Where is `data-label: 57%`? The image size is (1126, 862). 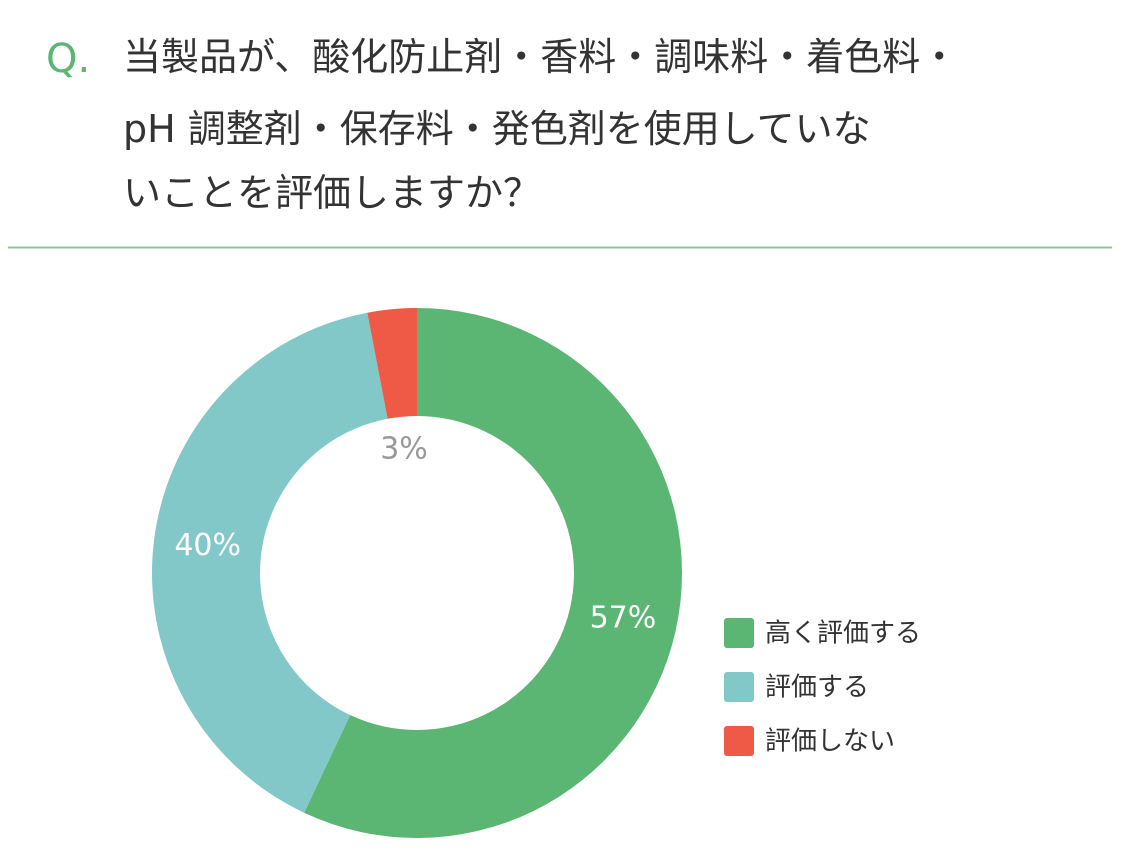
data-label: 57% is located at coordinates (623, 618).